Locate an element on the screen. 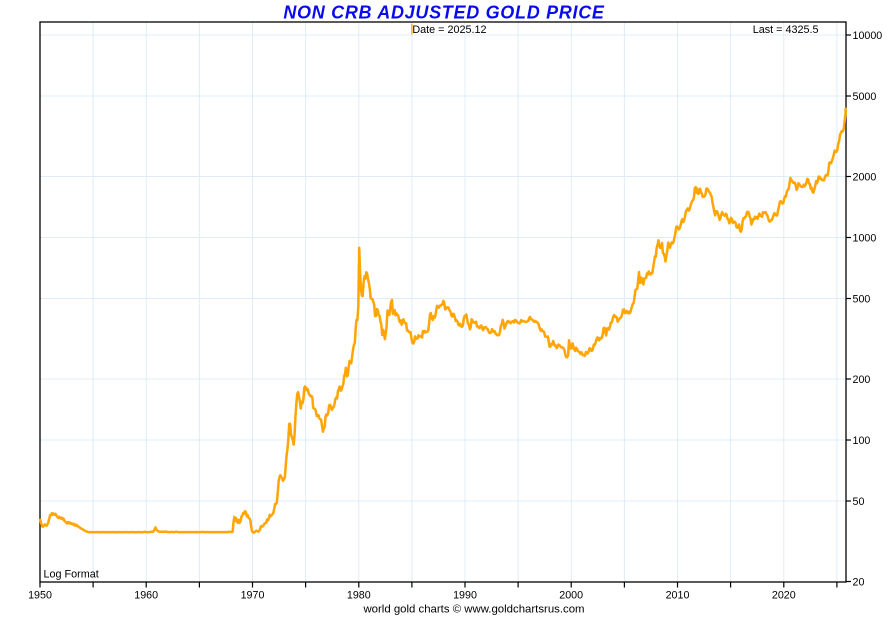 This screenshot has width=890, height=625. svg-text: 10000 is located at coordinates (868, 36).